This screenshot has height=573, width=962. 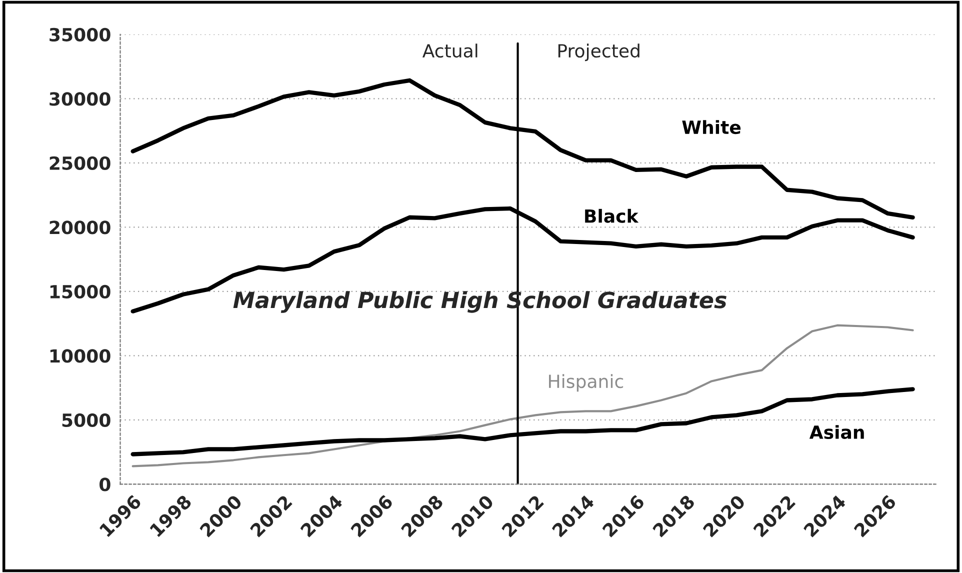 What do you see at coordinates (86, 420) in the screenshot?
I see `y-tick-label: 5000` at bounding box center [86, 420].